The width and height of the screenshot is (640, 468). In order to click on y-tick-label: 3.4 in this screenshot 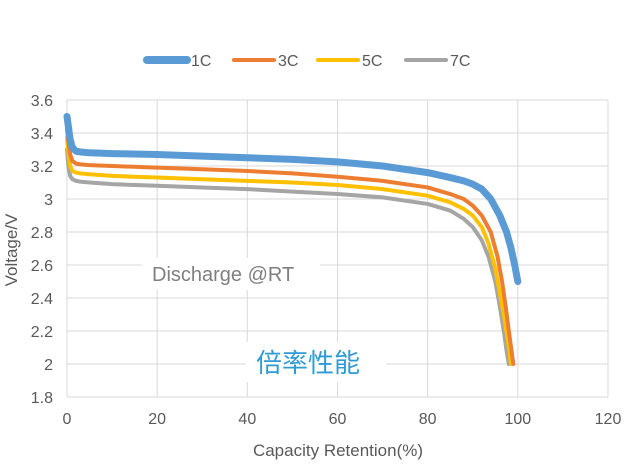, I will do `click(42, 134)`.